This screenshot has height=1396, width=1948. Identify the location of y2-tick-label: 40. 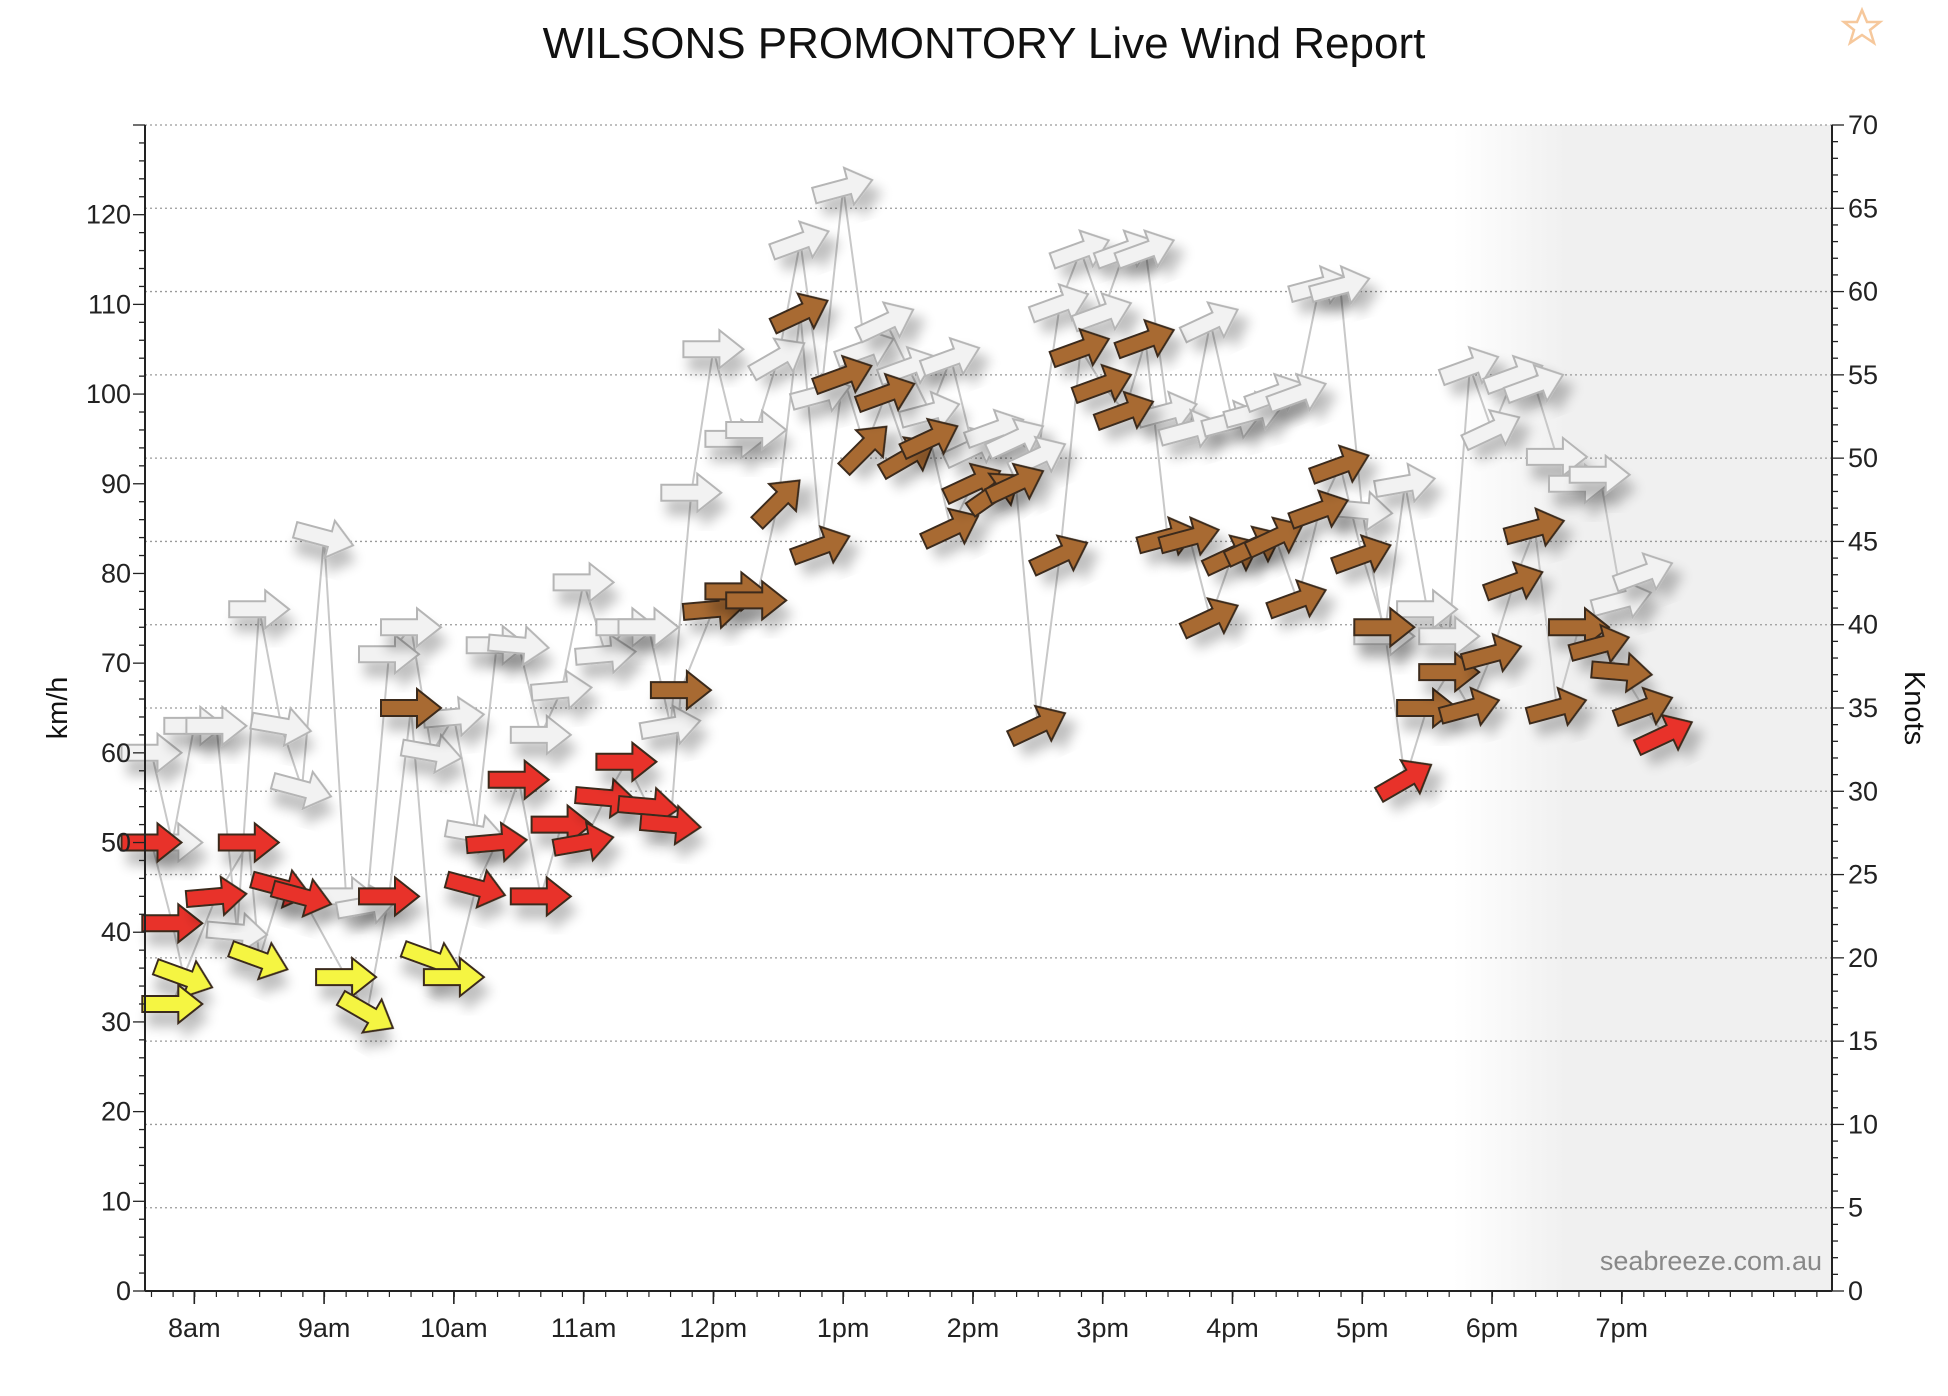
(1863, 625).